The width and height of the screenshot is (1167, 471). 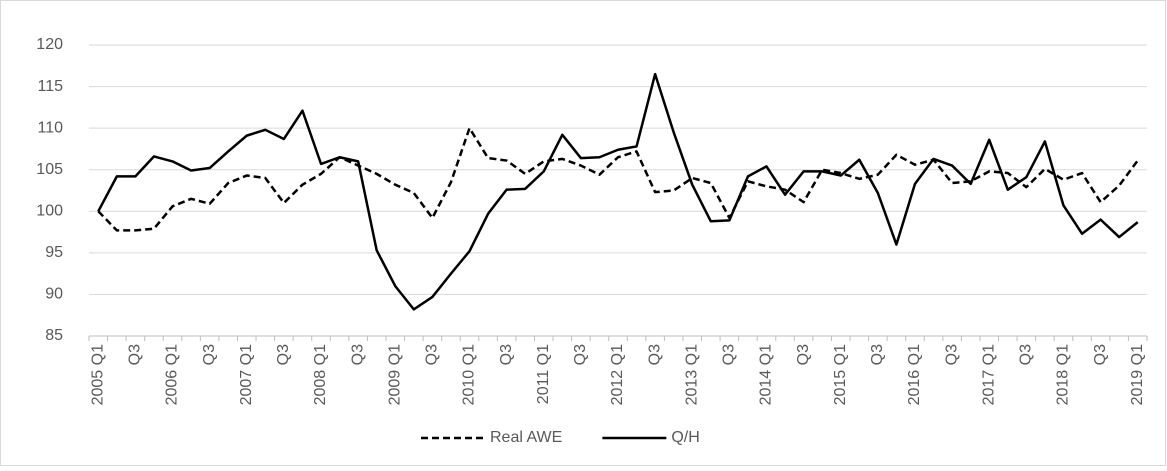 What do you see at coordinates (526, 437) in the screenshot?
I see `legend-label: Real AWE` at bounding box center [526, 437].